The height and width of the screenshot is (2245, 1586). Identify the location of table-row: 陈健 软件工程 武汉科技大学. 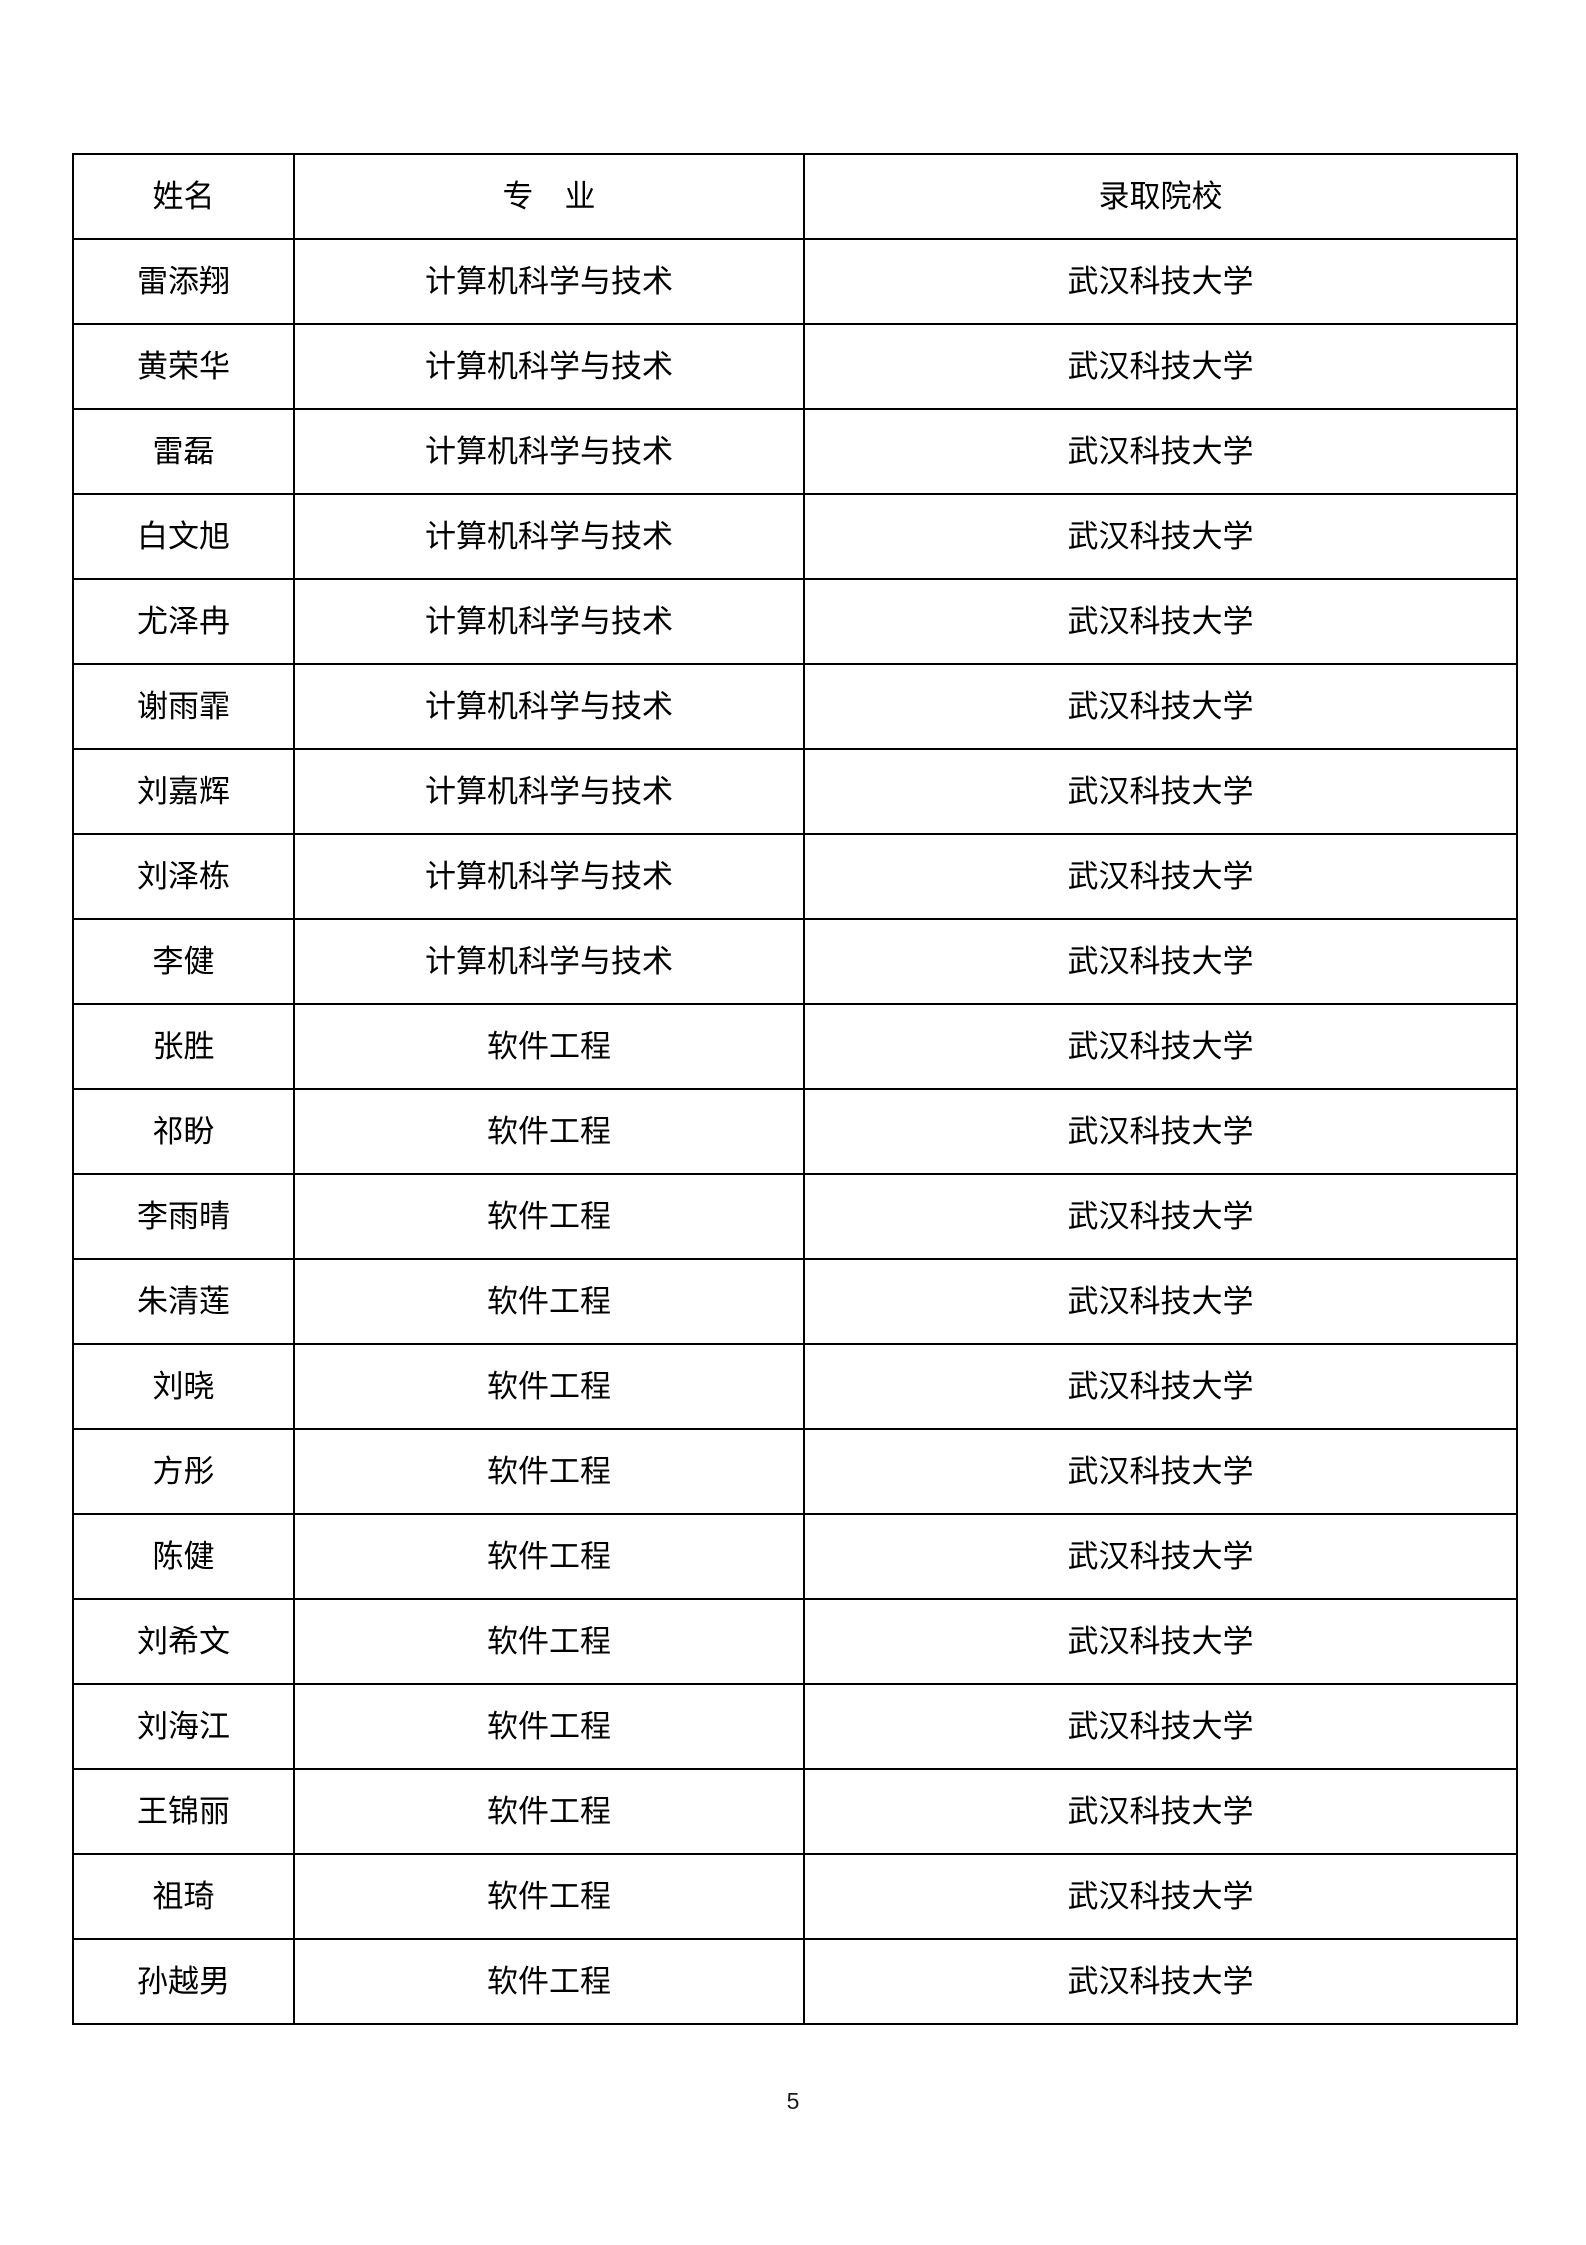
(795, 1556).